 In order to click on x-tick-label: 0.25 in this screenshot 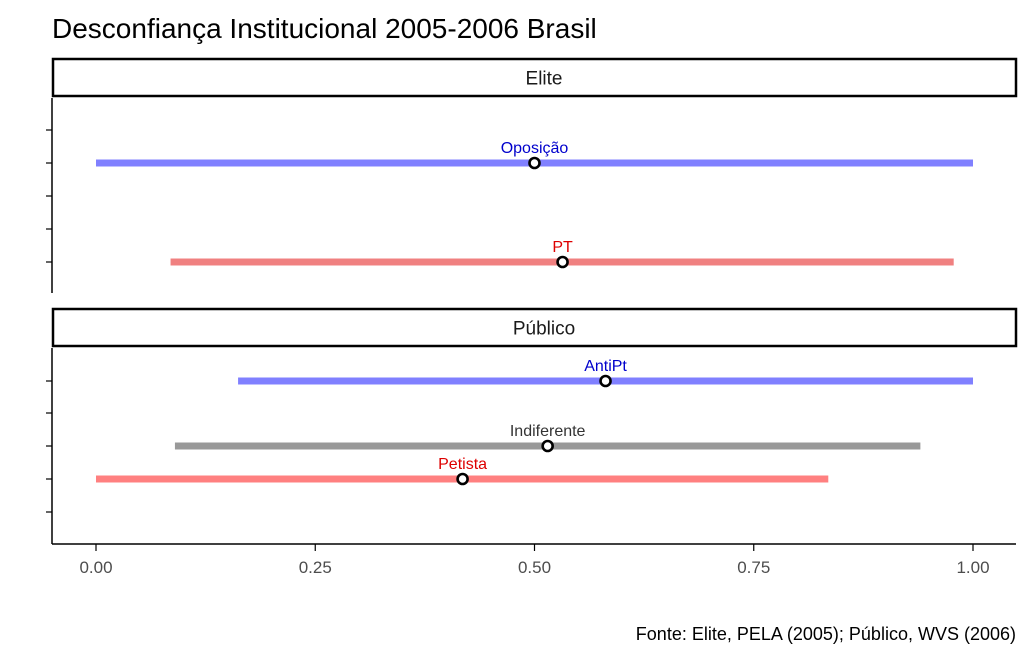, I will do `click(315, 567)`.